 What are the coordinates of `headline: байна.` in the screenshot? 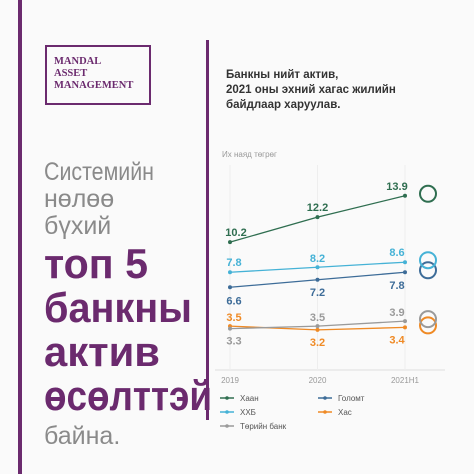 It's located at (82, 436).